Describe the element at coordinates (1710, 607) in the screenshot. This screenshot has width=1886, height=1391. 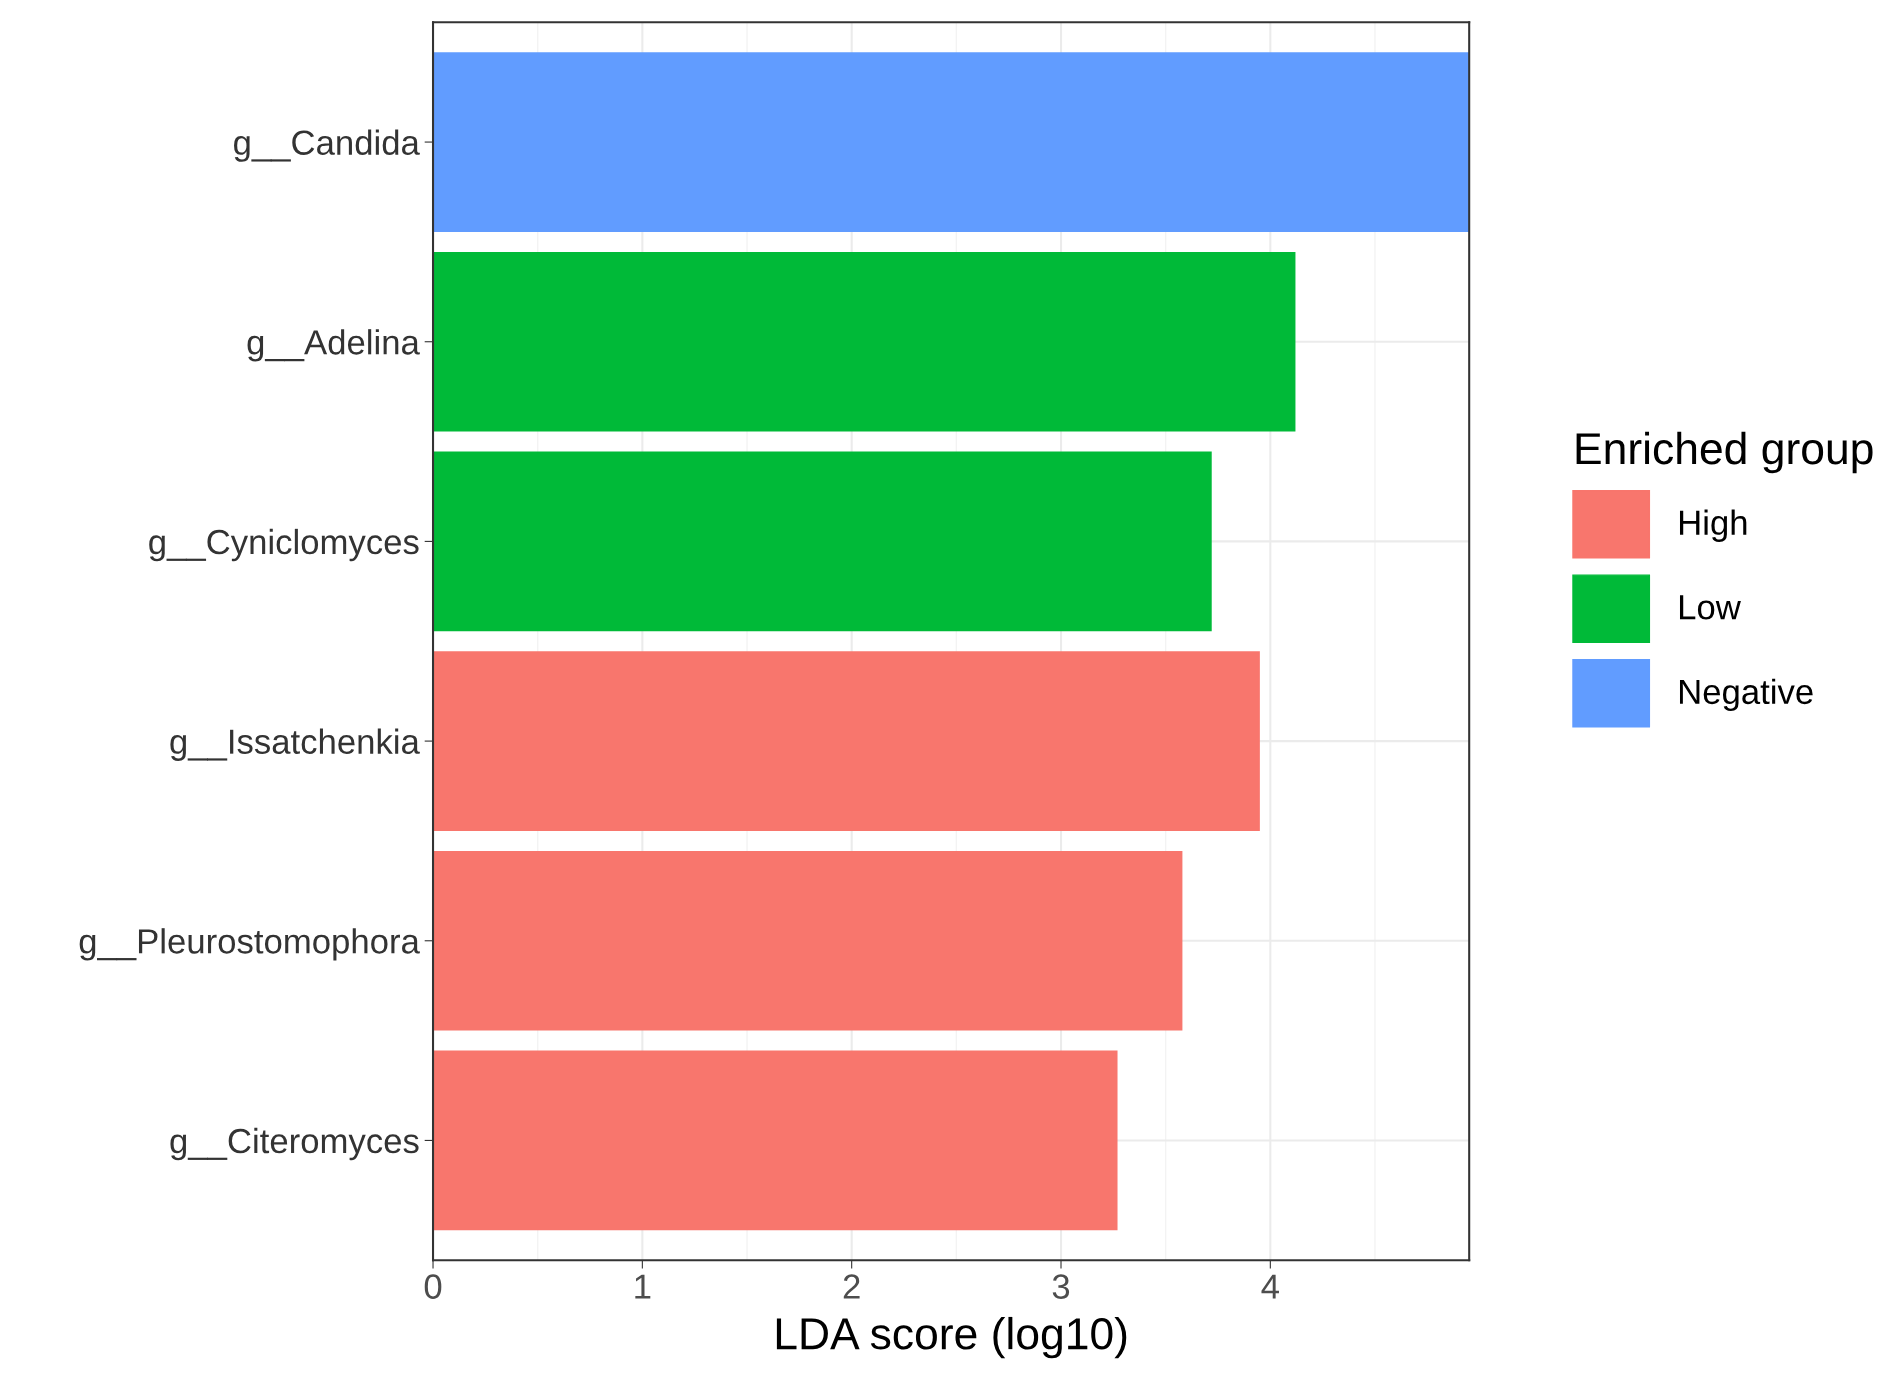
I see `legend-label: Low` at that location.